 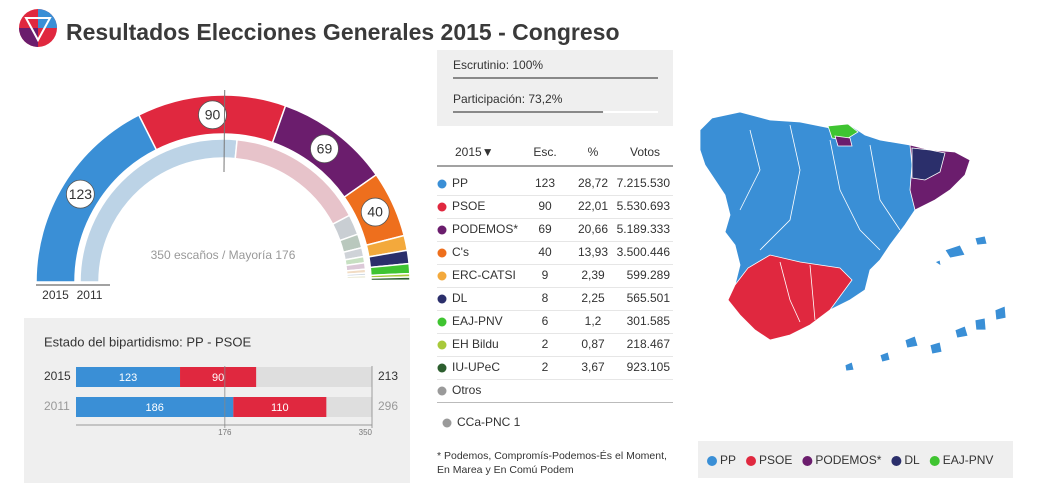 I want to click on party-name: ERC-CATSI, so click(x=484, y=275).